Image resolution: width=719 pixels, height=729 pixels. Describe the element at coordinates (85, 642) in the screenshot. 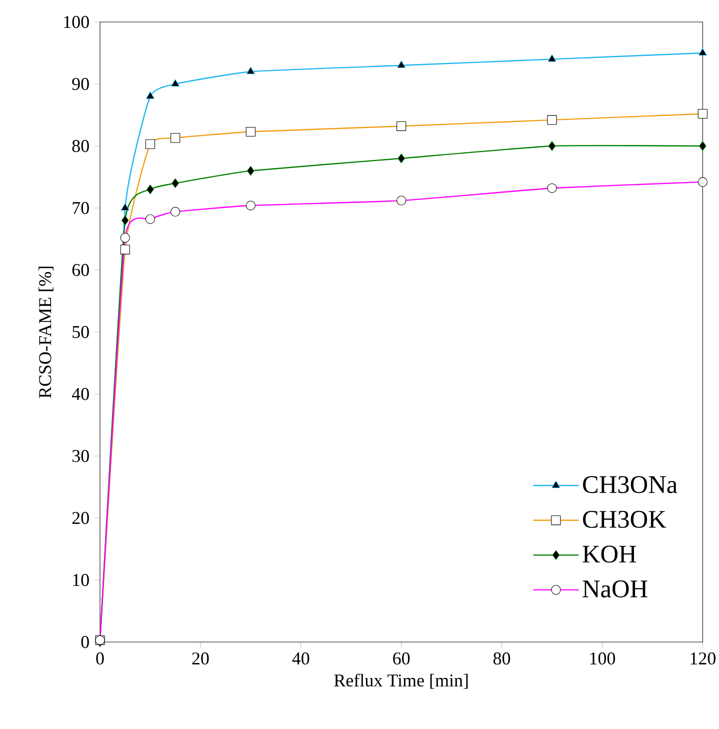

I see `y-tick-label: 0` at that location.